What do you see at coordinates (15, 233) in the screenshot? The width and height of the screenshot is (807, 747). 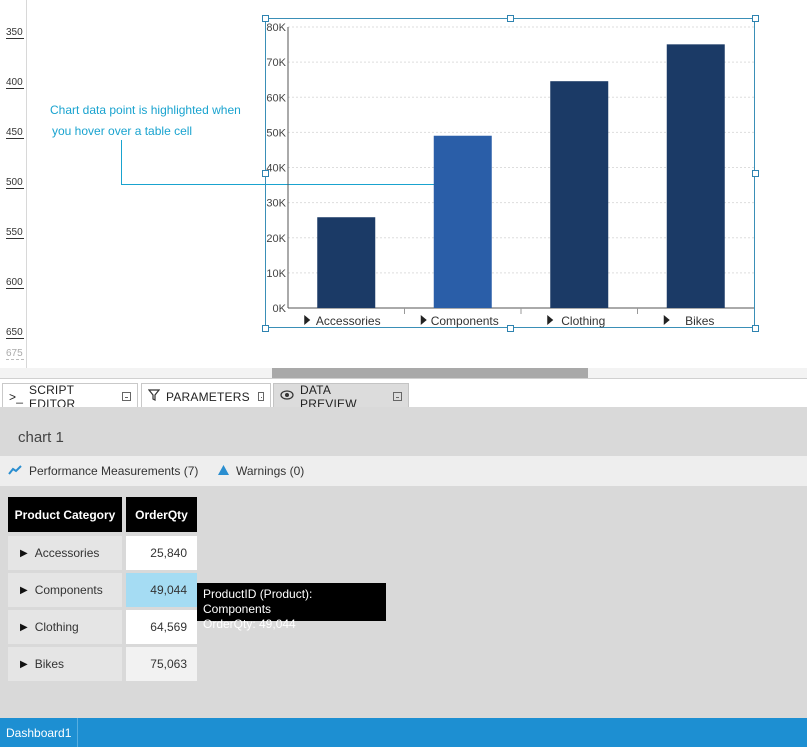 I see `ruler-tick: 550` at bounding box center [15, 233].